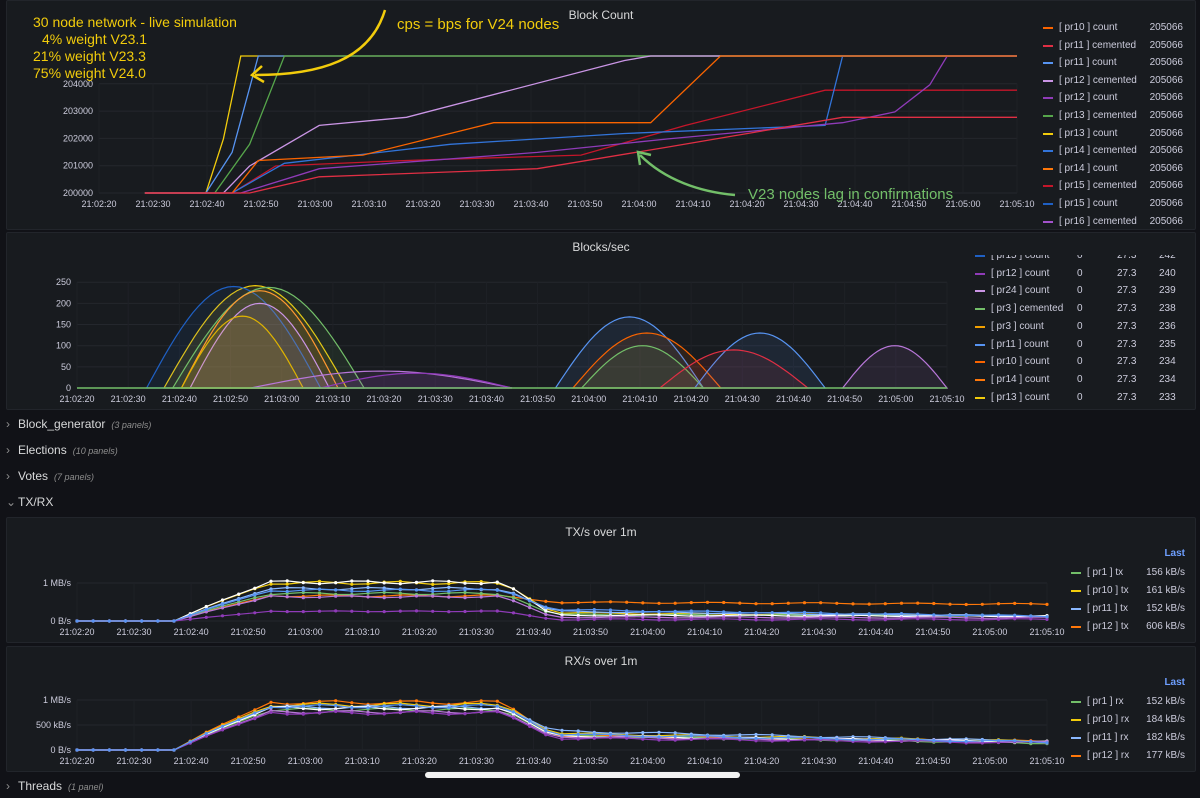  I want to click on legend-item: [ pr11 ] rx 182 kB/s, so click(1131, 737).